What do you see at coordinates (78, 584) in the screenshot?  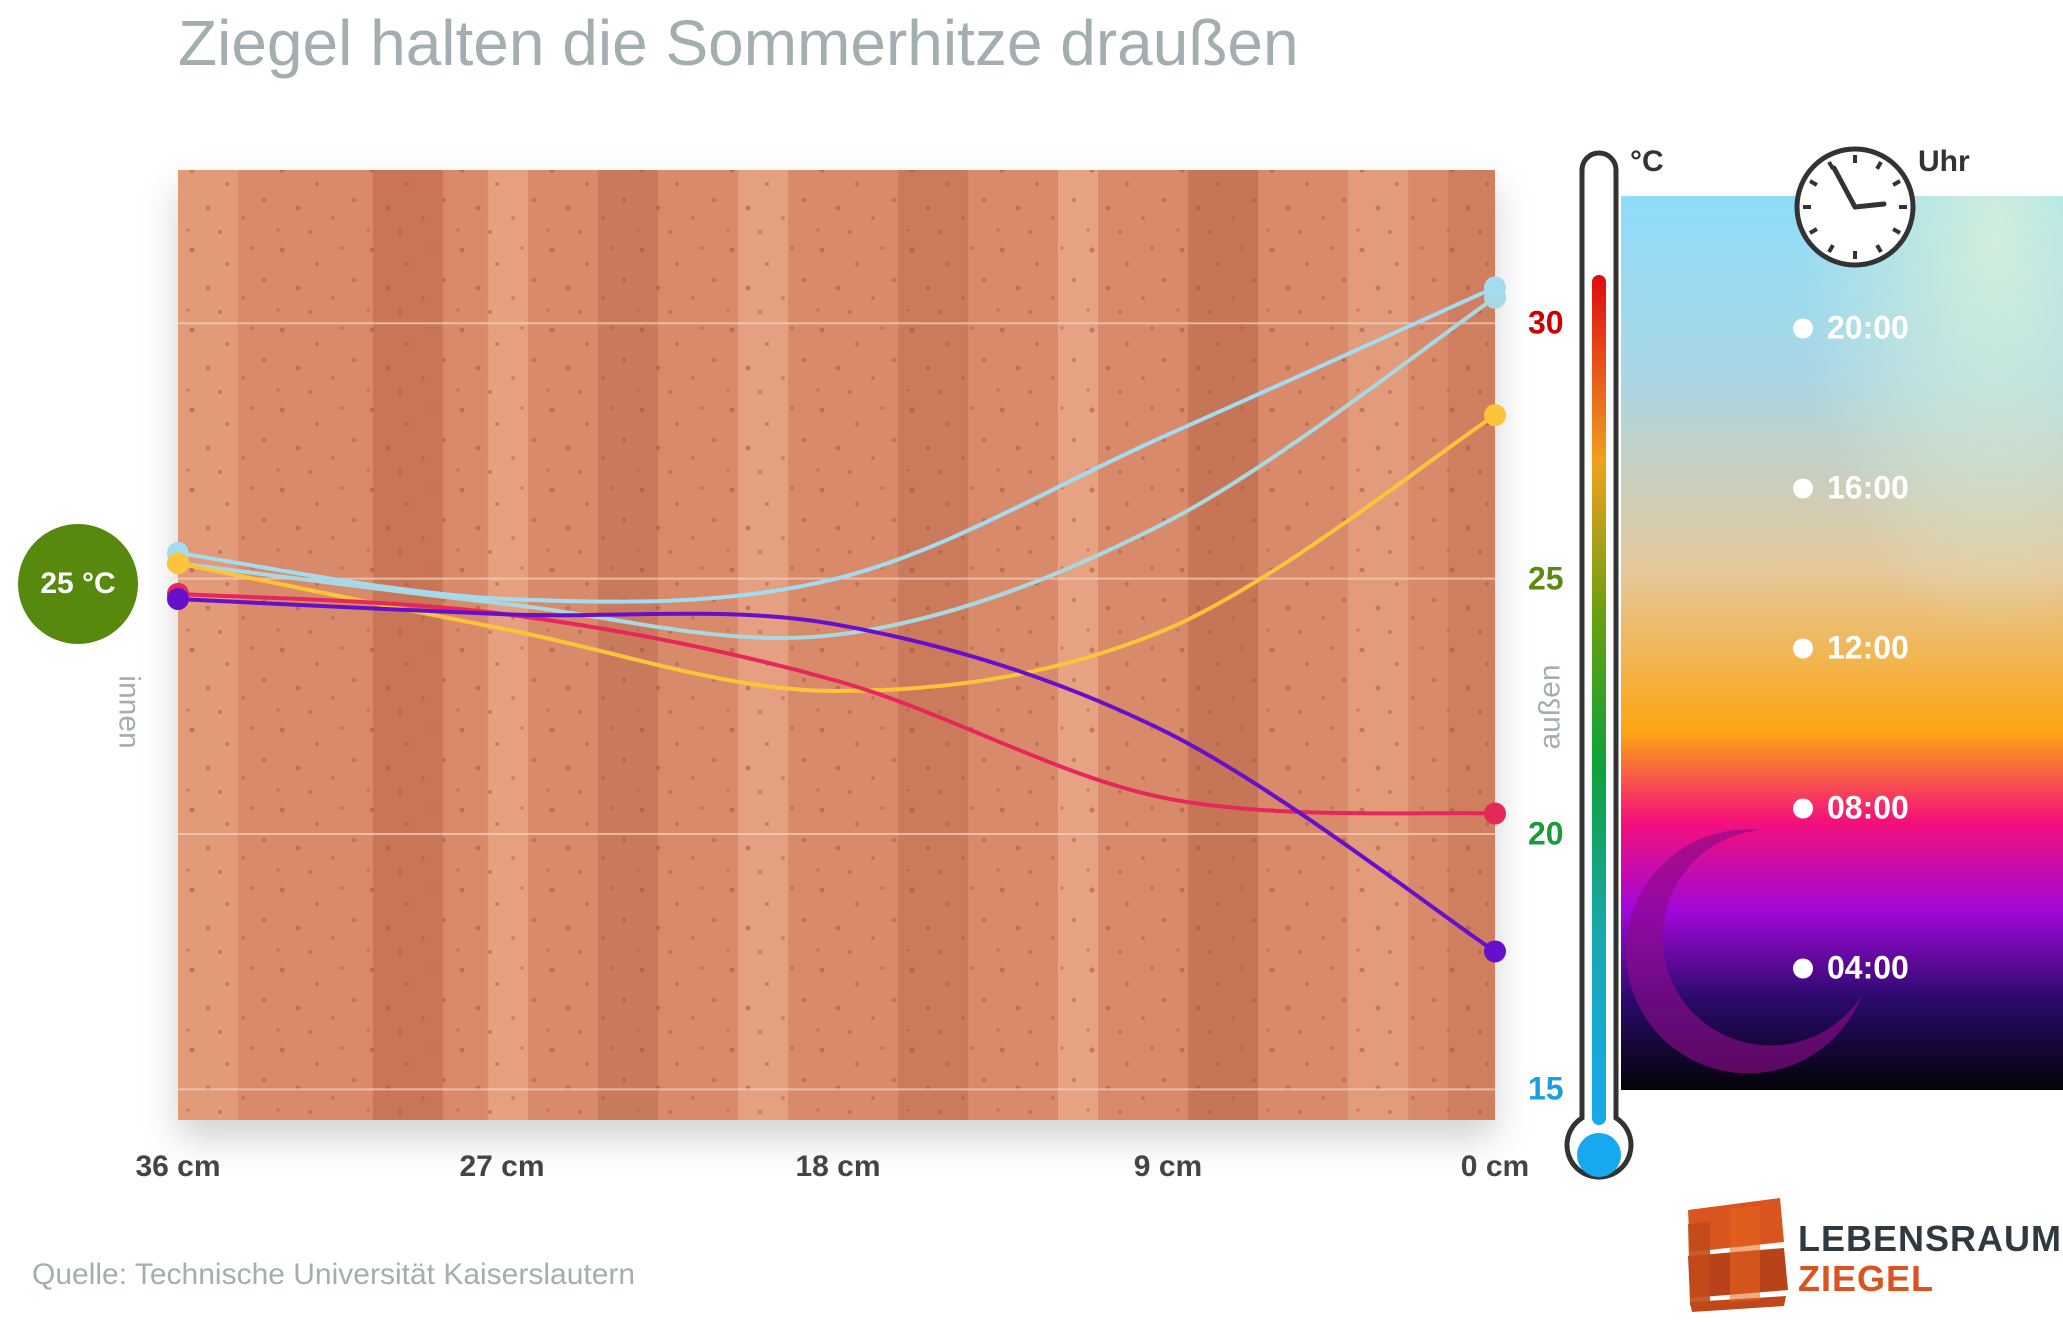 I see `temperature-badge: 25 °C` at bounding box center [78, 584].